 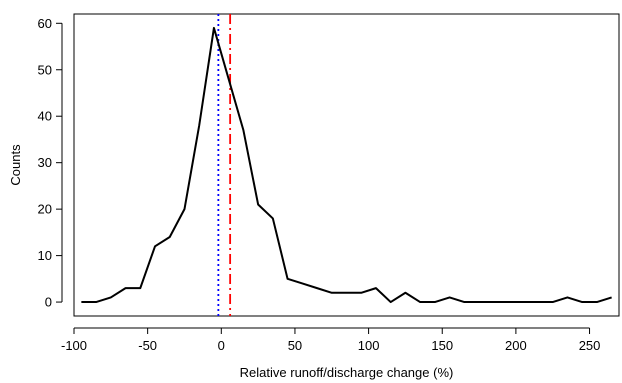 I want to click on x-tick-label: -100, so click(x=74, y=345).